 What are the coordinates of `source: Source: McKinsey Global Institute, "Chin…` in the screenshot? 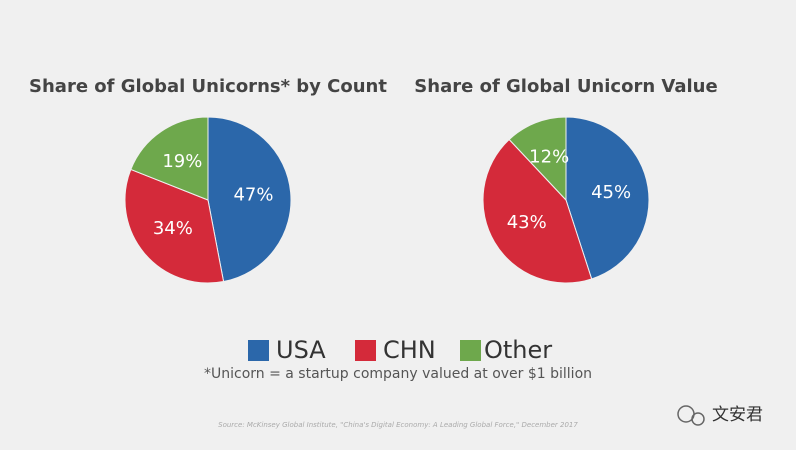 It's located at (398, 425).